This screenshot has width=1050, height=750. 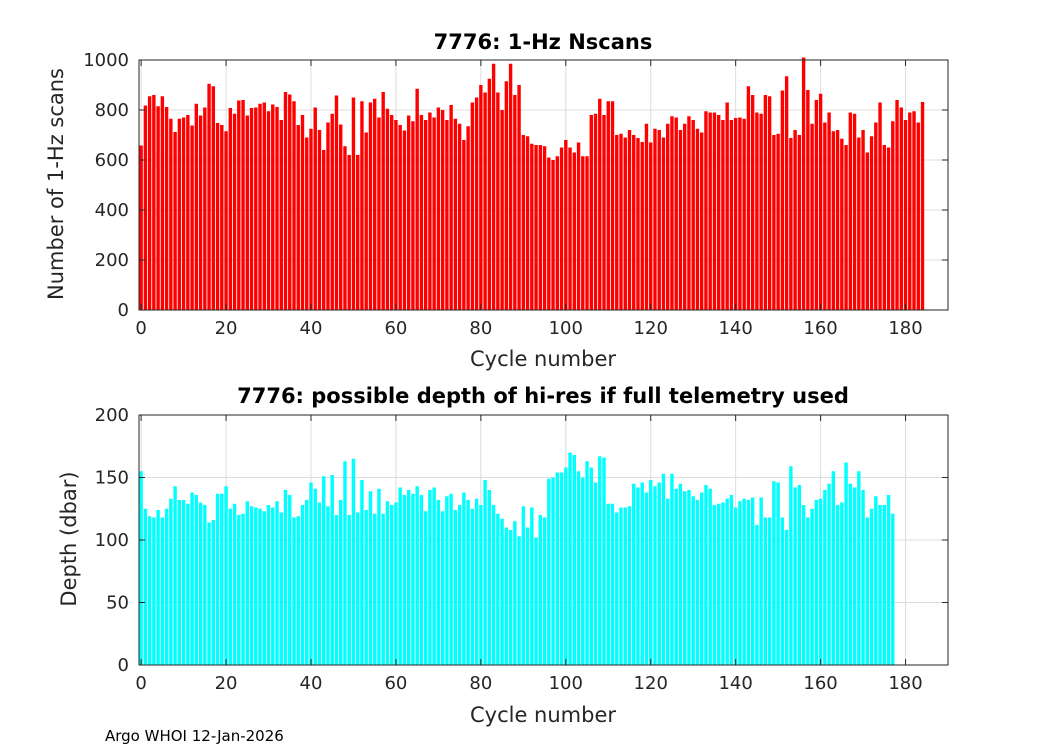 I want to click on chart-depth-xtick-label: 0, so click(x=140, y=683).